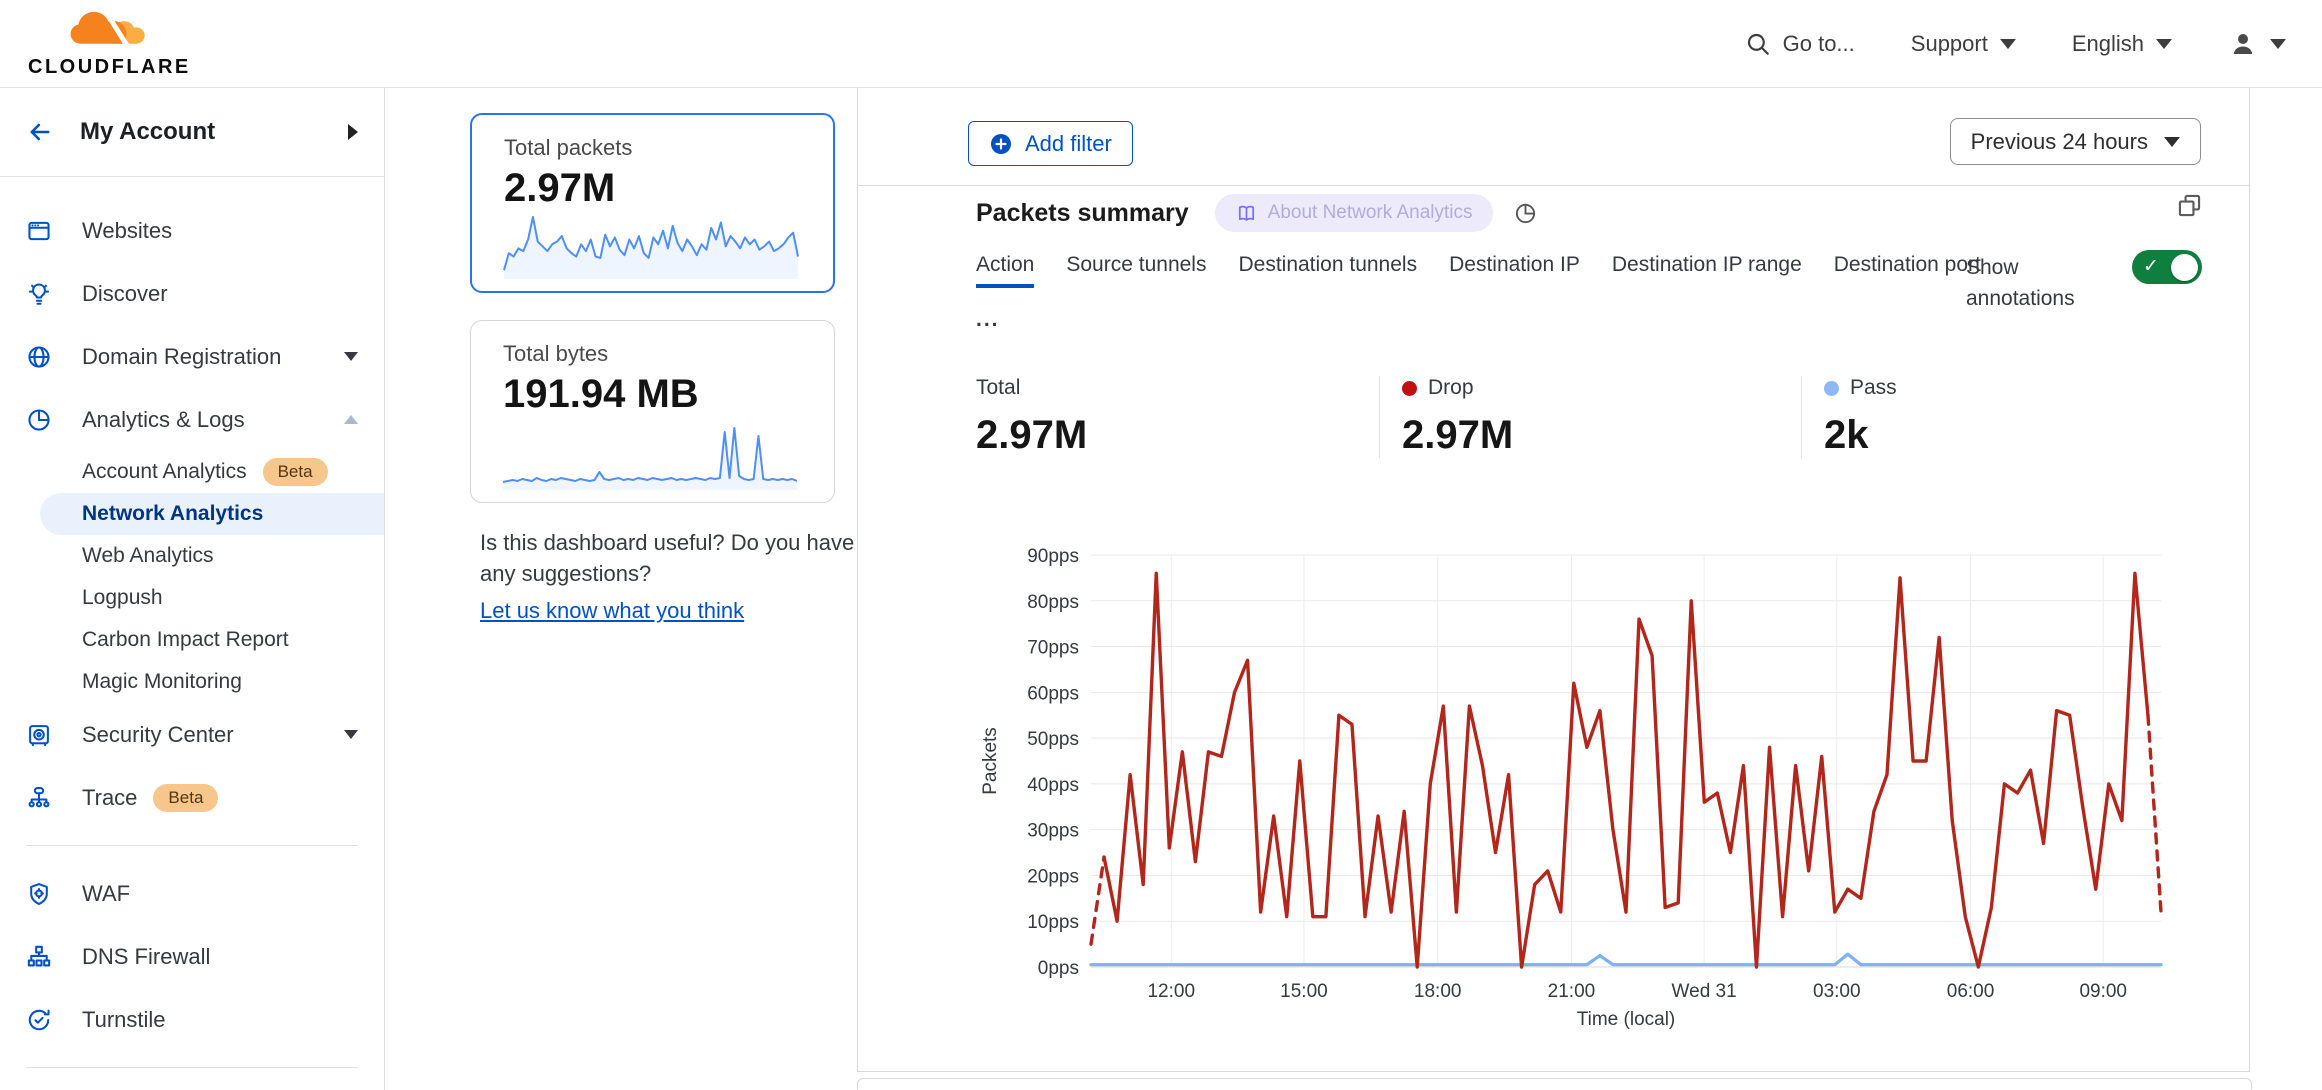 The width and height of the screenshot is (2322, 1090). I want to click on total-bytes-card: Total bytes 191.94 MB, so click(652, 411).